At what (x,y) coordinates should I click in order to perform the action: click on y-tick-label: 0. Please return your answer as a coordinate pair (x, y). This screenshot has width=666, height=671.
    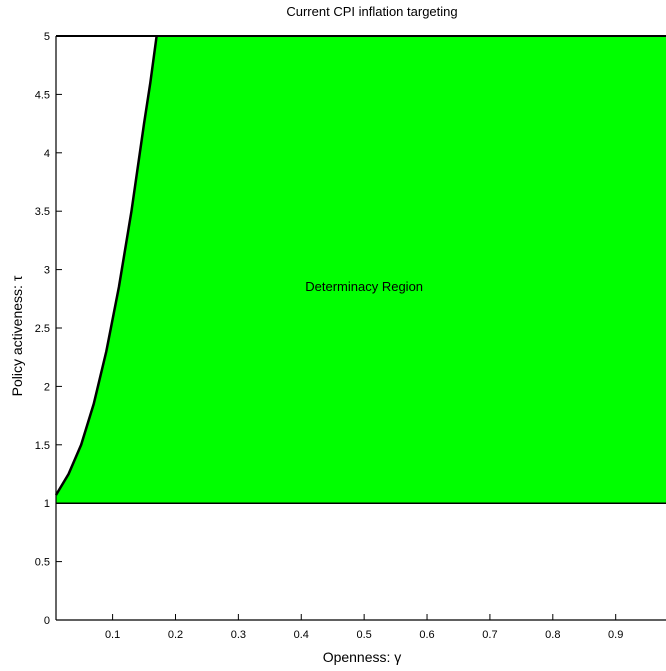
    Looking at the image, I should click on (47, 621).